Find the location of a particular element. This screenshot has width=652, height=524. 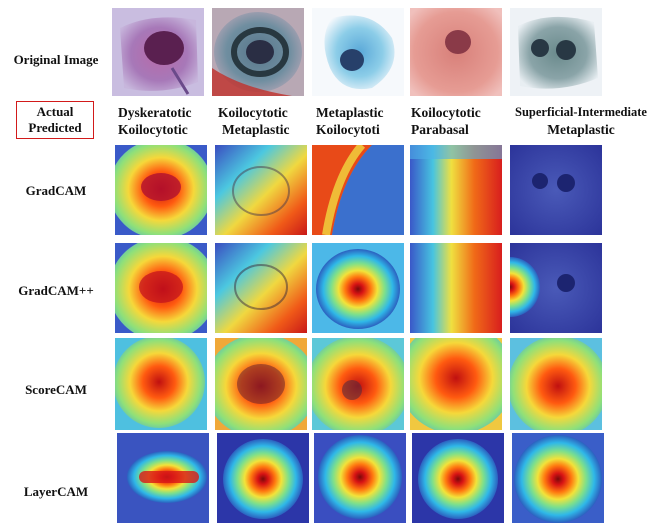

layercam-heatmap-col1 is located at coordinates (163, 478).